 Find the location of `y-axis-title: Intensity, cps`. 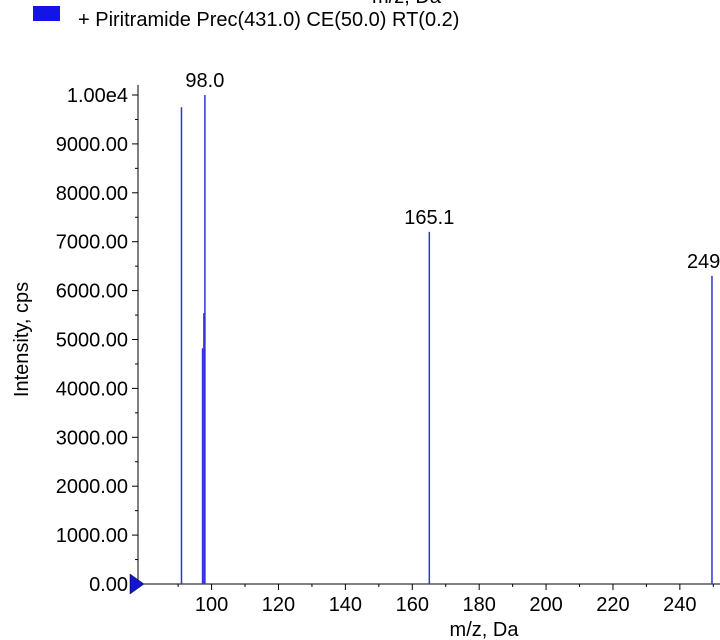

y-axis-title: Intensity, cps is located at coordinates (22, 339).